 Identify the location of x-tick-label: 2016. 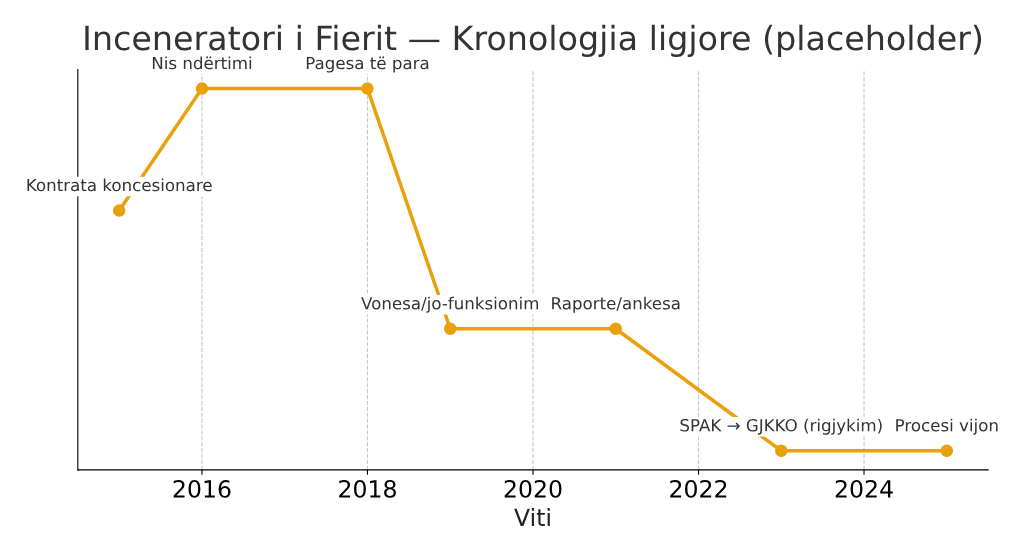
(202, 488).